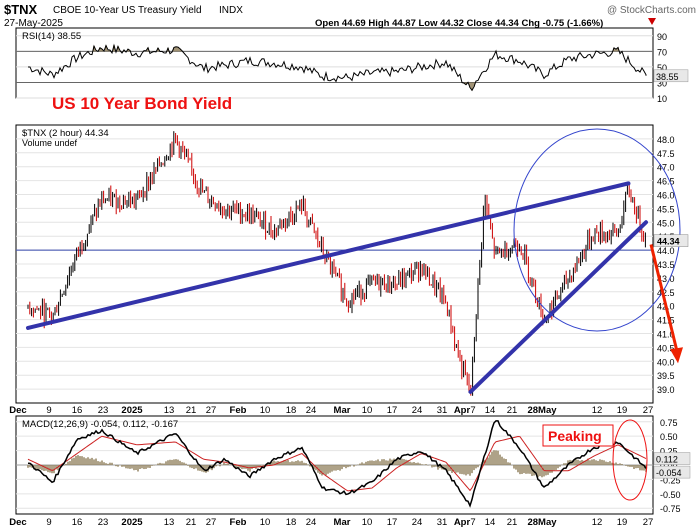 Image resolution: width=700 pixels, height=530 pixels. Describe the element at coordinates (666, 279) in the screenshot. I see `price-tick-label: 43.0` at that location.